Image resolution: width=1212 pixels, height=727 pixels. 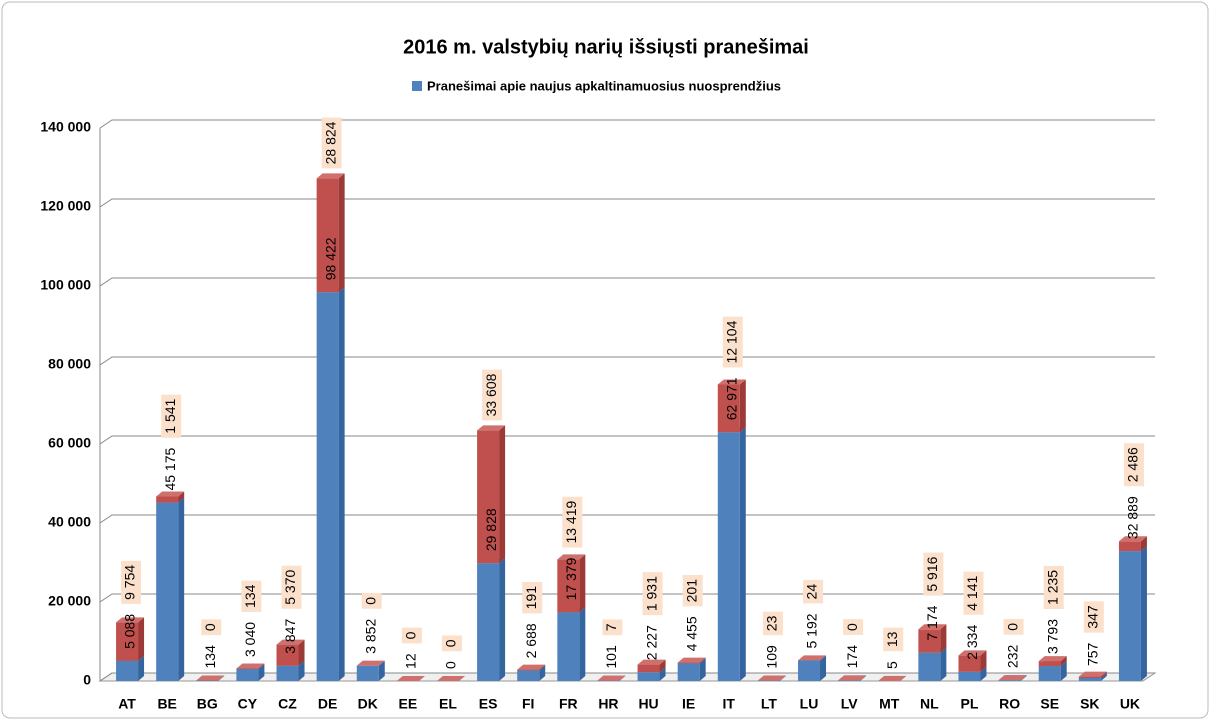 What do you see at coordinates (69, 522) in the screenshot?
I see `y-tick-label: 40 000` at bounding box center [69, 522].